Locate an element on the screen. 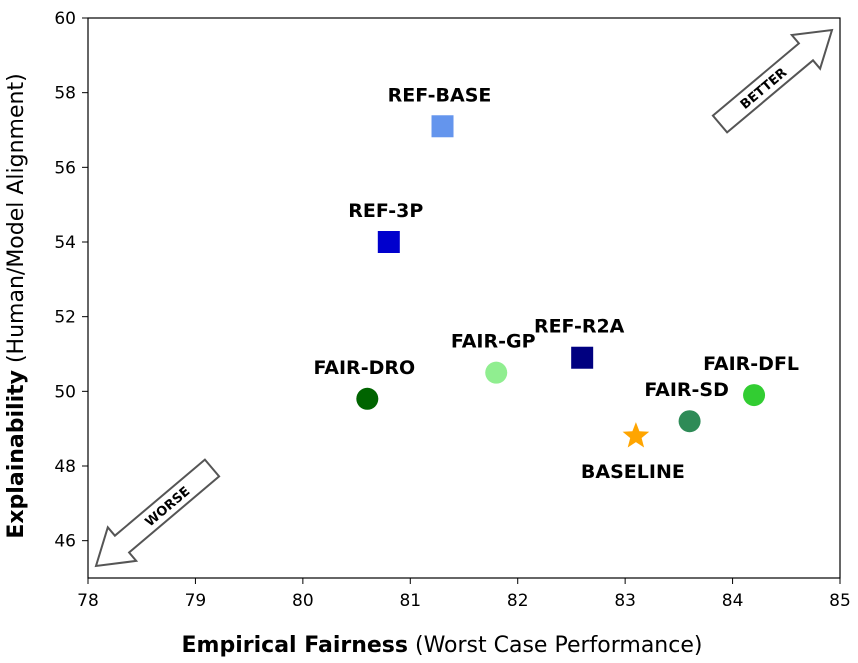  y-tick-label: 50 is located at coordinates (65, 392).